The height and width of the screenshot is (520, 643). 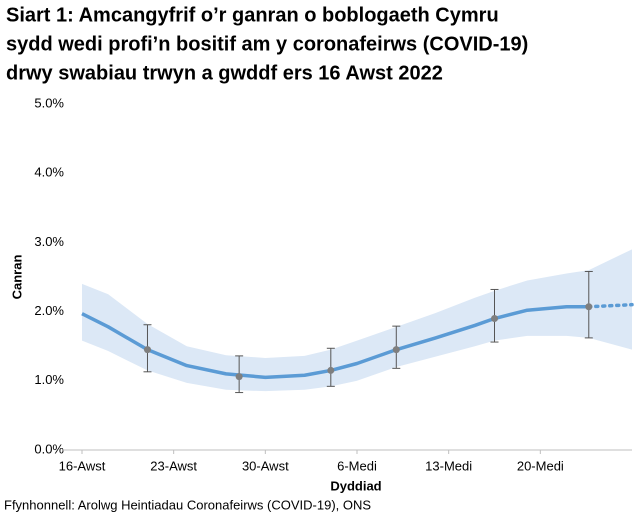 I want to click on y-tick-label: 4.0%, so click(x=49, y=172).